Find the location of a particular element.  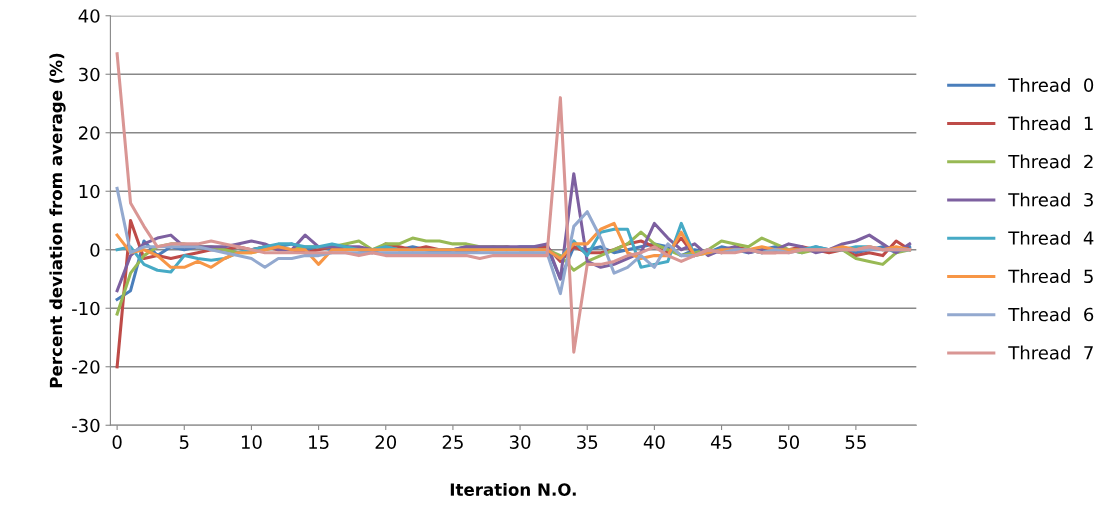

x-tick-label: 55 is located at coordinates (855, 442).